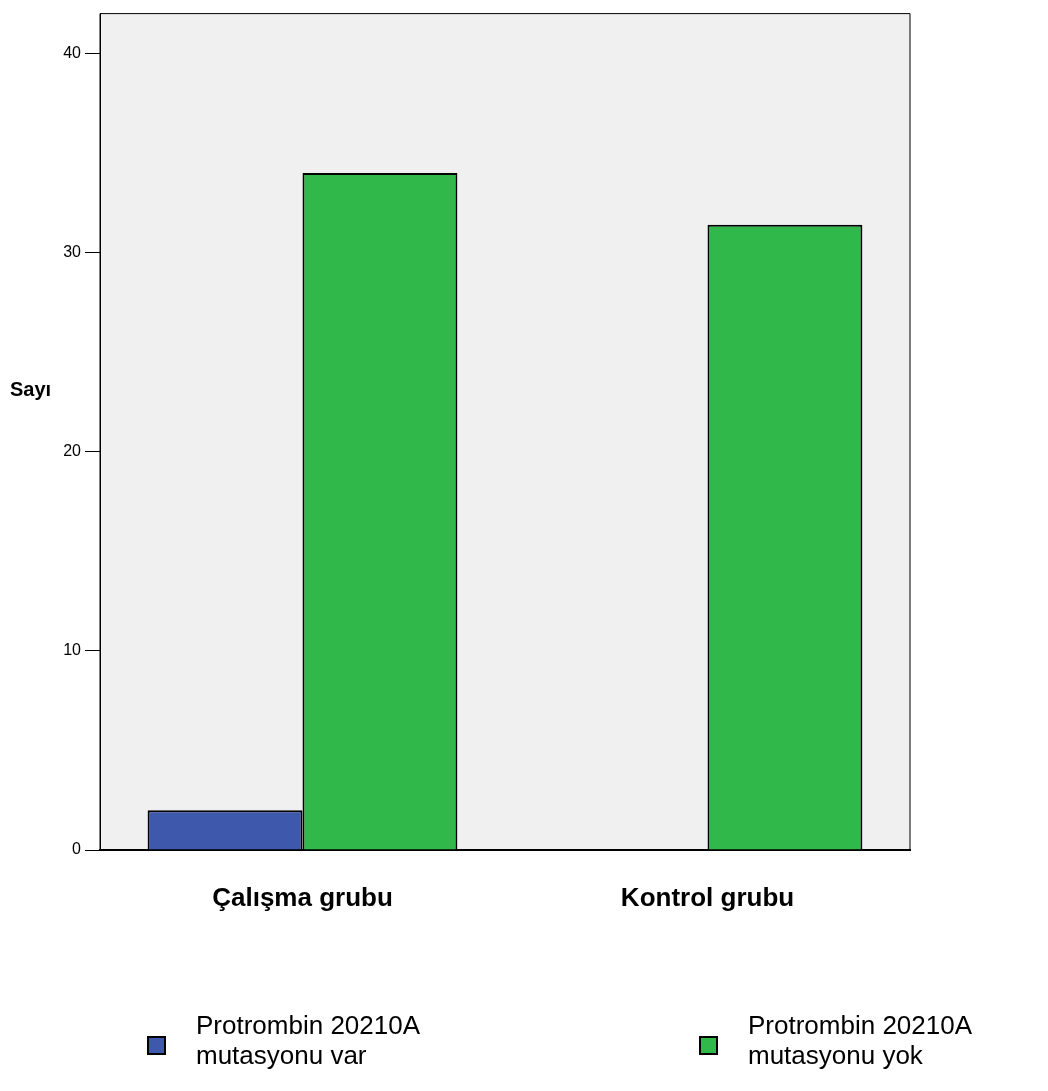 The height and width of the screenshot is (1091, 1048). Describe the element at coordinates (72, 52) in the screenshot. I see `y-tick-label: 40` at that location.